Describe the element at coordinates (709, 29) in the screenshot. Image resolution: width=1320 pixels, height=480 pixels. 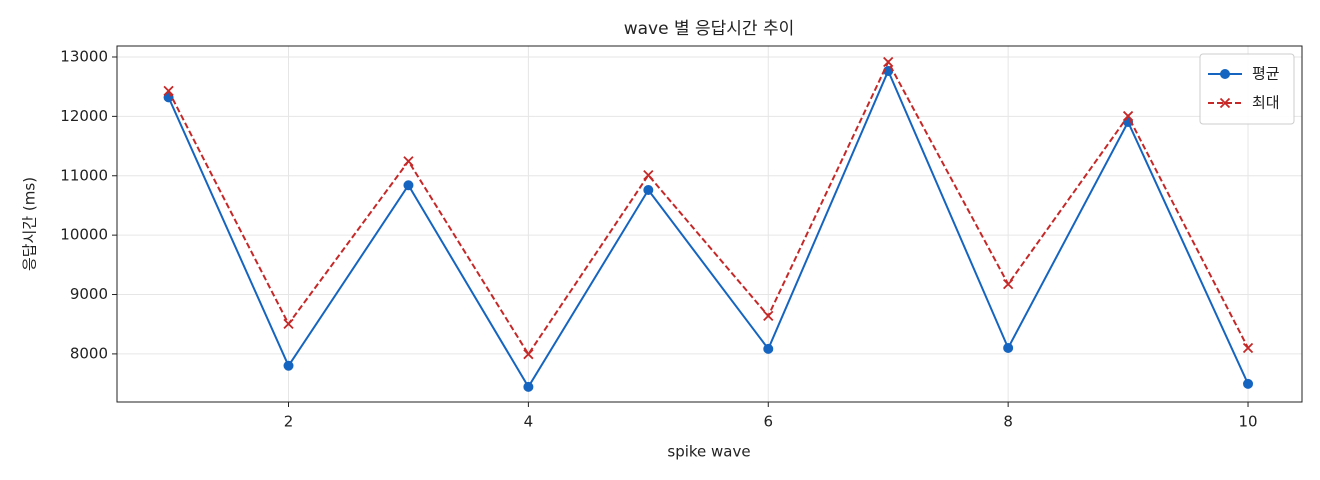
I see `chart-title: wave 별 응답시간 추이` at that location.